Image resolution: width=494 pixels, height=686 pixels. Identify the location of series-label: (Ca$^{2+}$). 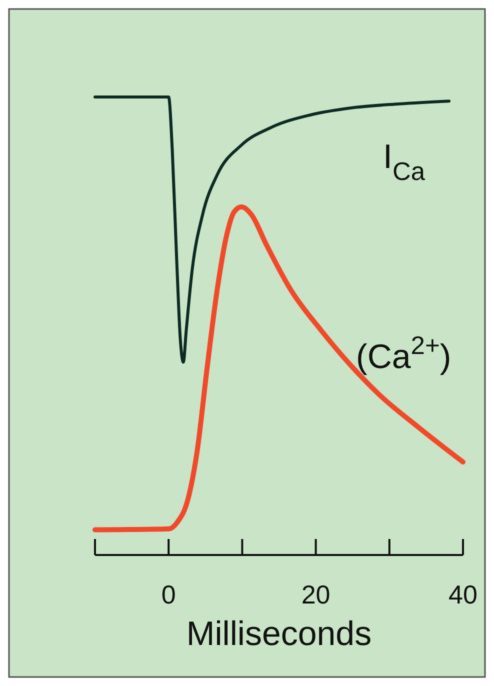
(404, 354).